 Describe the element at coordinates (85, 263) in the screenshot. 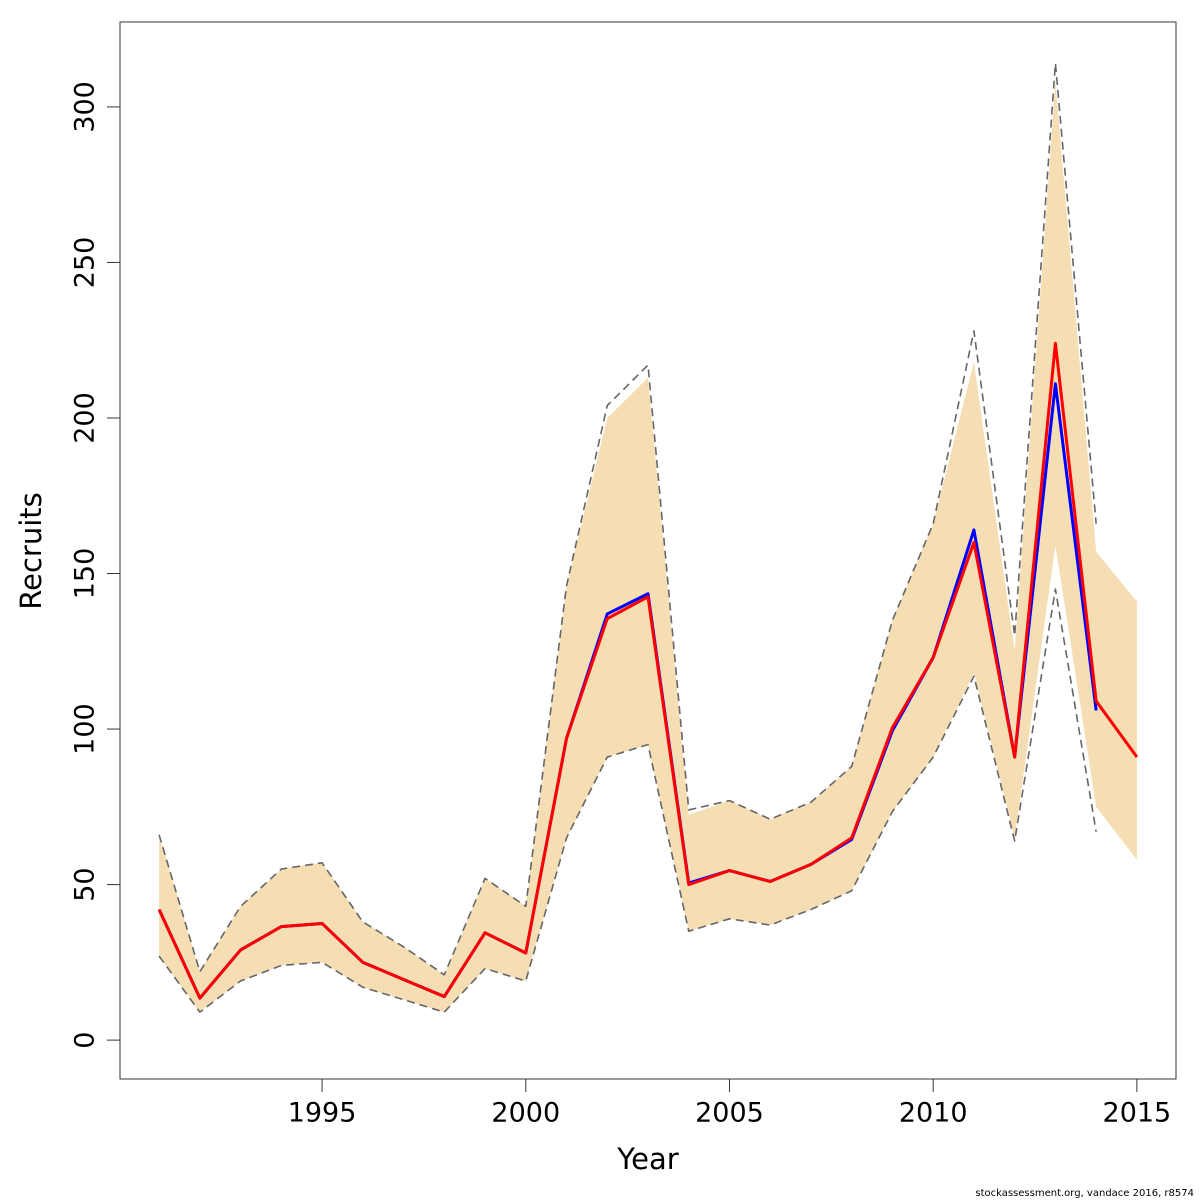

I see `y-tick-label: 250` at that location.